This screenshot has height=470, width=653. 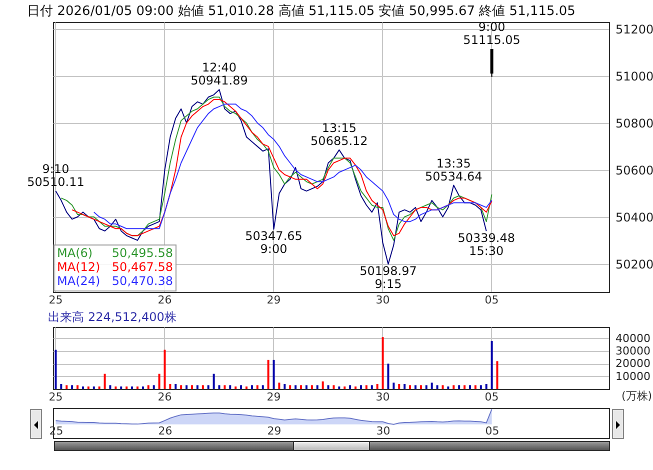 What do you see at coordinates (301, 10) in the screenshot?
I see `chart-title: 日付 2026/01/05 09:00 始値 51,010.28 高値 51,115.05 安値 50,995.67 終値 51,115.05` at bounding box center [301, 10].